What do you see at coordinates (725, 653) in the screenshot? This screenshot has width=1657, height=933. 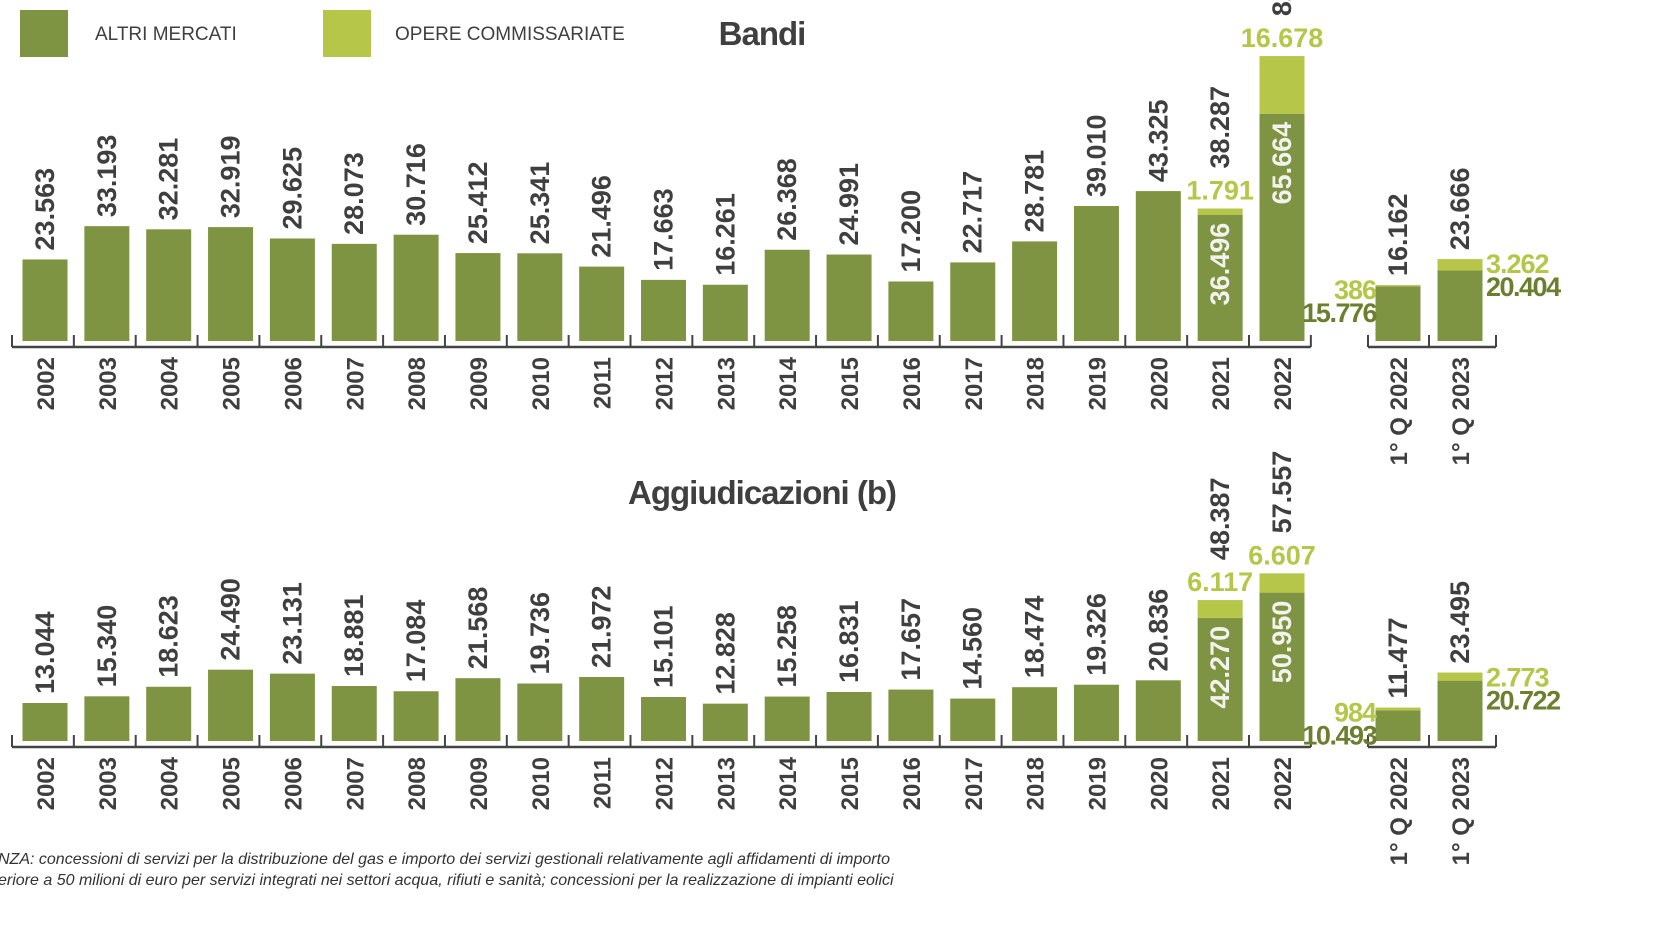 I see `data-label: 12.828` at bounding box center [725, 653].